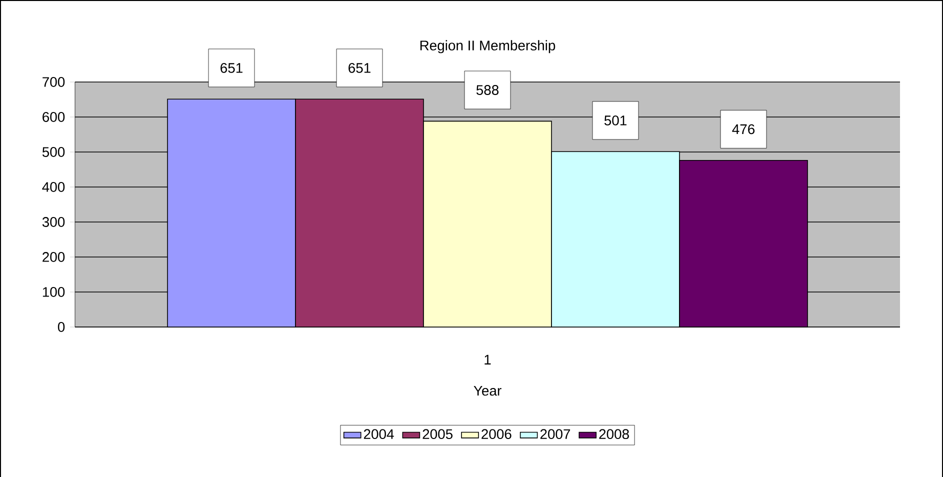 The width and height of the screenshot is (943, 477). Describe the element at coordinates (53, 187) in the screenshot. I see `y-tick-label: 400` at that location.